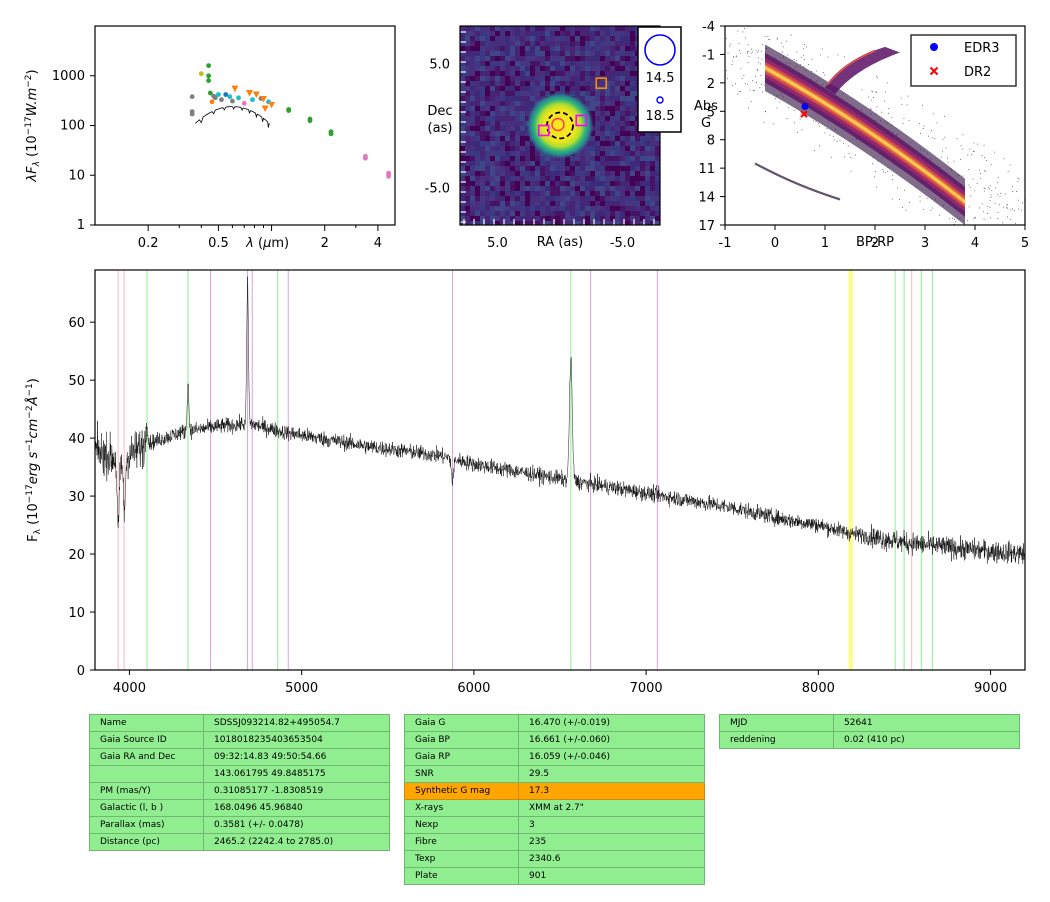 Image resolution: width=1050 pixels, height=902 pixels. I want to click on sed-model-line, so click(232, 117).